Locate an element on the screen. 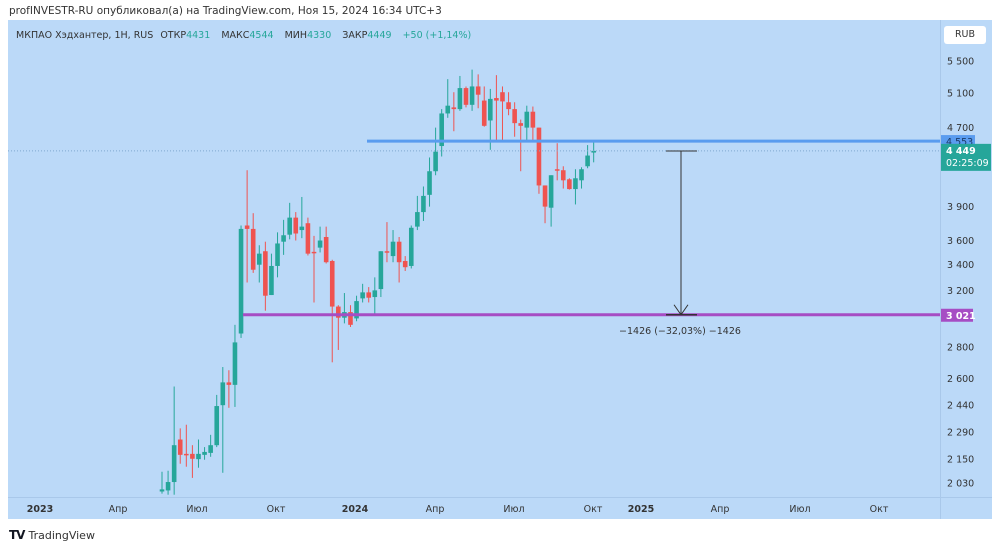 This screenshot has width=1000, height=548. change-value: +50 (+1,14%) is located at coordinates (437, 35).